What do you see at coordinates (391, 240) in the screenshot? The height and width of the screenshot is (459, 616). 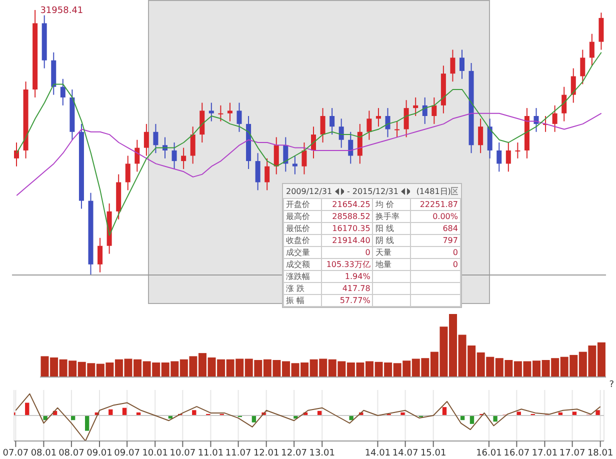 I see `annotation: 阴 线` at bounding box center [391, 240].